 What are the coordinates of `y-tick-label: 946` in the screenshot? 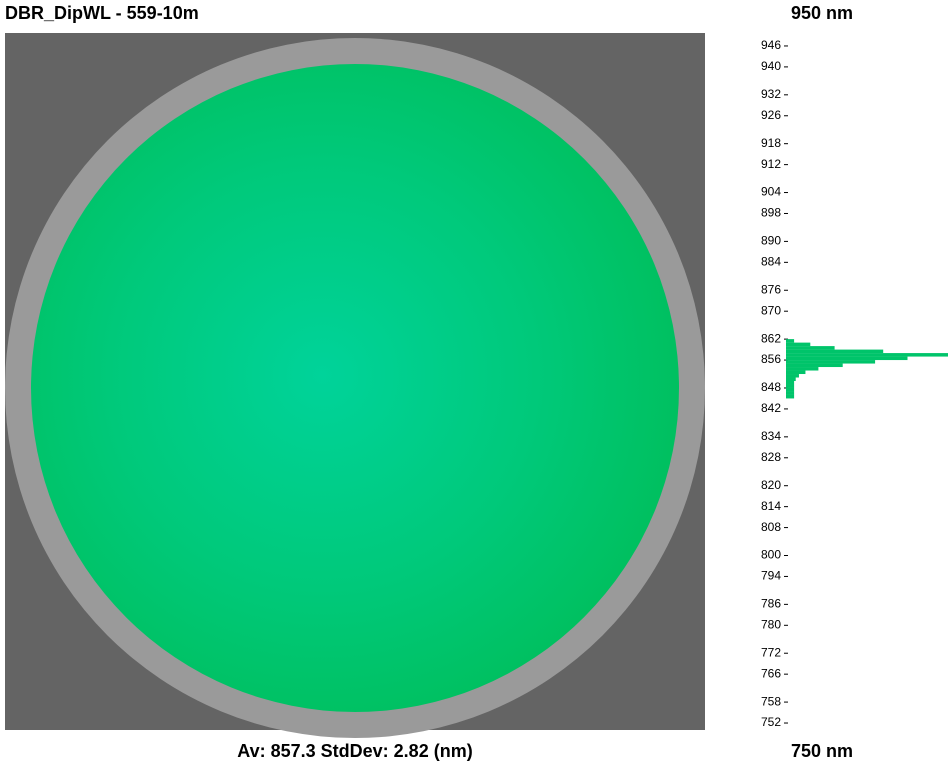 It's located at (771, 45).